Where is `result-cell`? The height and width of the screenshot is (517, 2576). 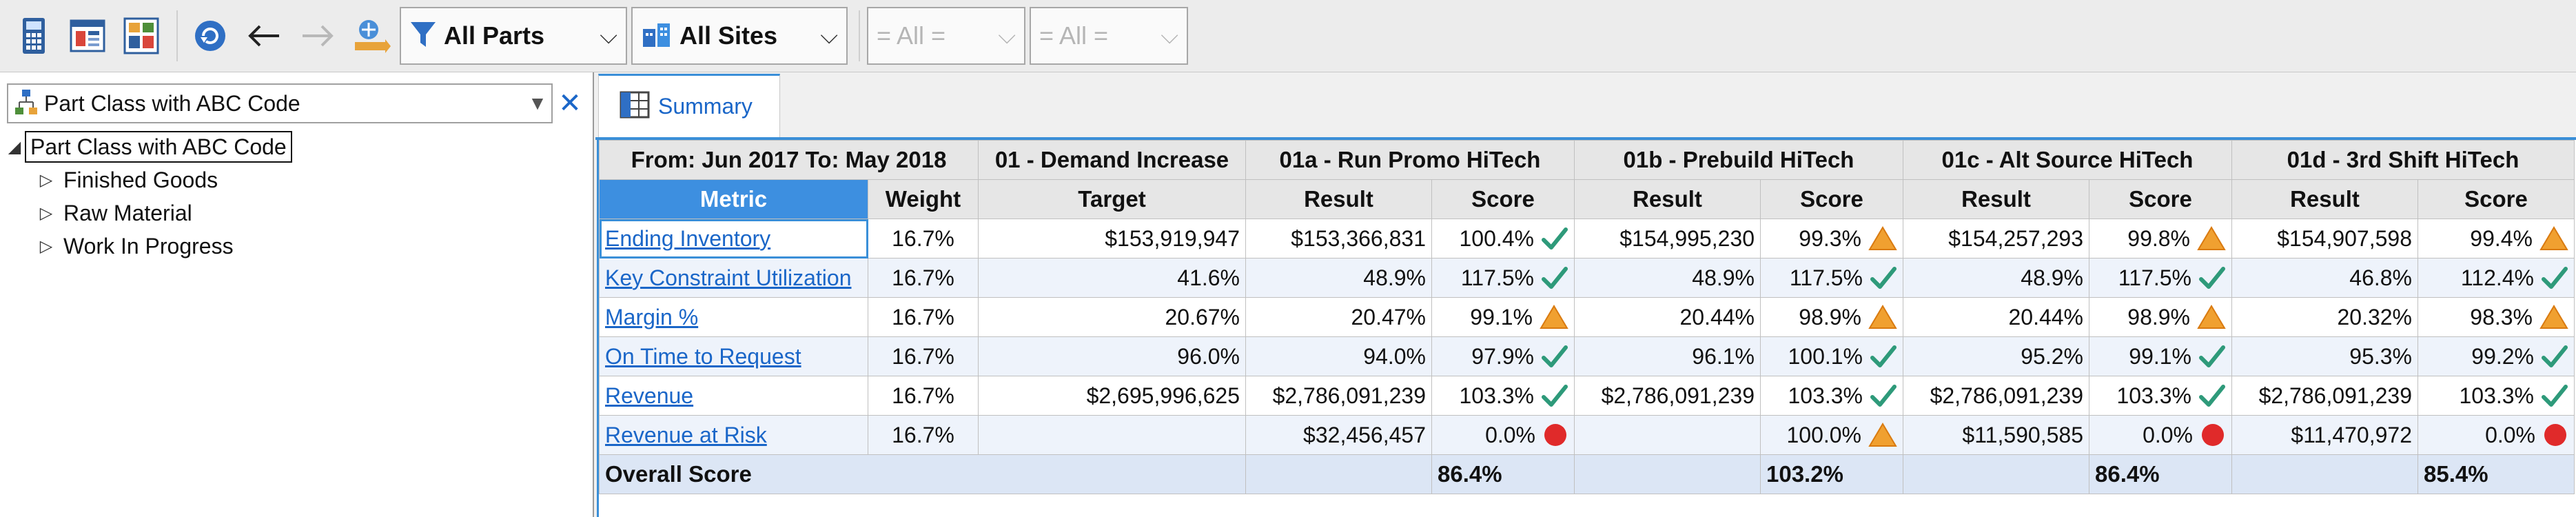 result-cell is located at coordinates (1667, 435).